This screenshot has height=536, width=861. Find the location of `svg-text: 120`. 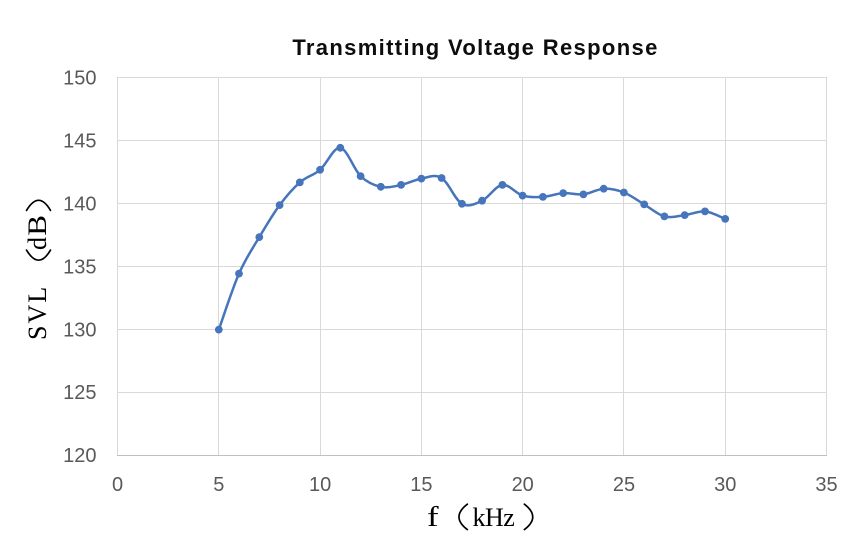

svg-text: 120 is located at coordinates (79, 456).